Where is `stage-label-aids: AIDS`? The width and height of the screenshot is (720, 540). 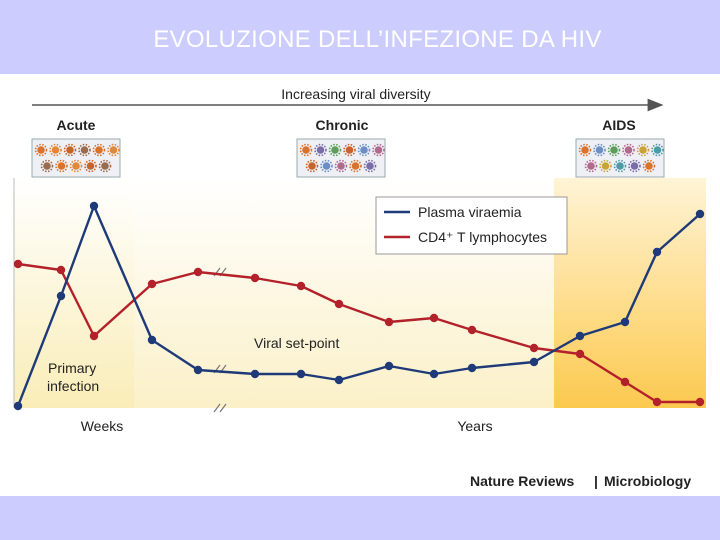
stage-label-aids: AIDS is located at coordinates (618, 125).